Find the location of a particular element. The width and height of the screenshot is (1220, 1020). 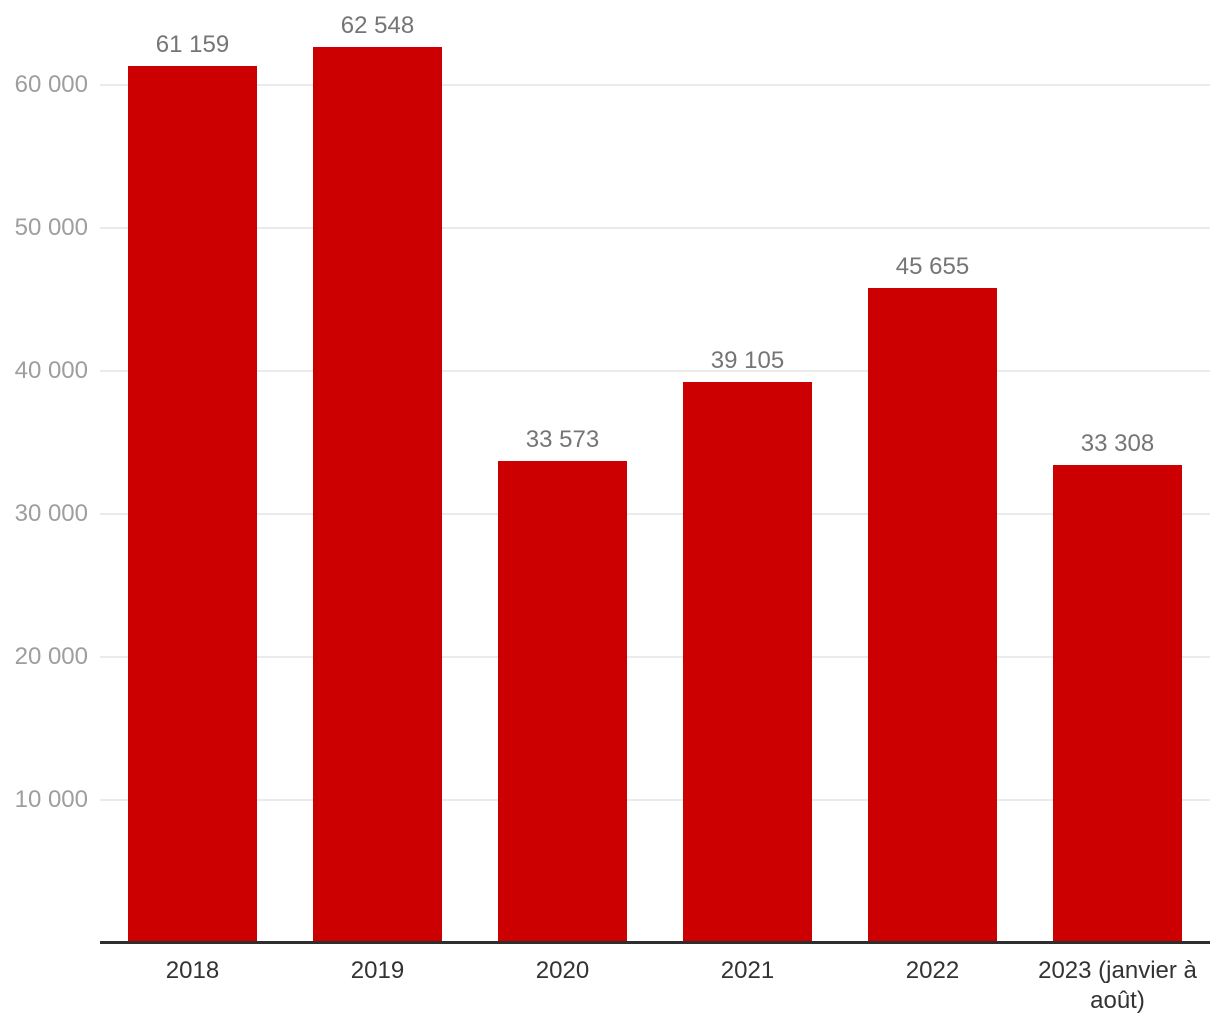

bar-value-label: 61 159 is located at coordinates (192, 45).